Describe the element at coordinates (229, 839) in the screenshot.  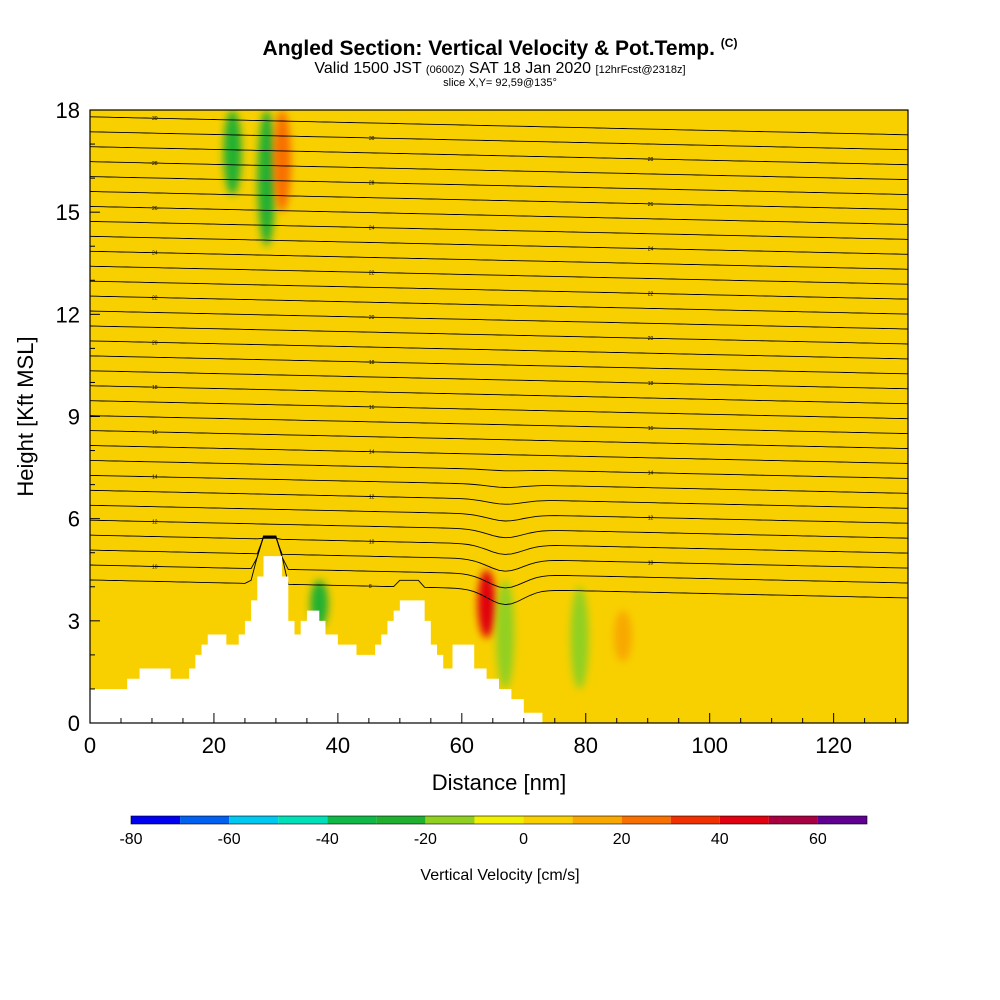
I see `colorbar-tick-label: -60` at that location.